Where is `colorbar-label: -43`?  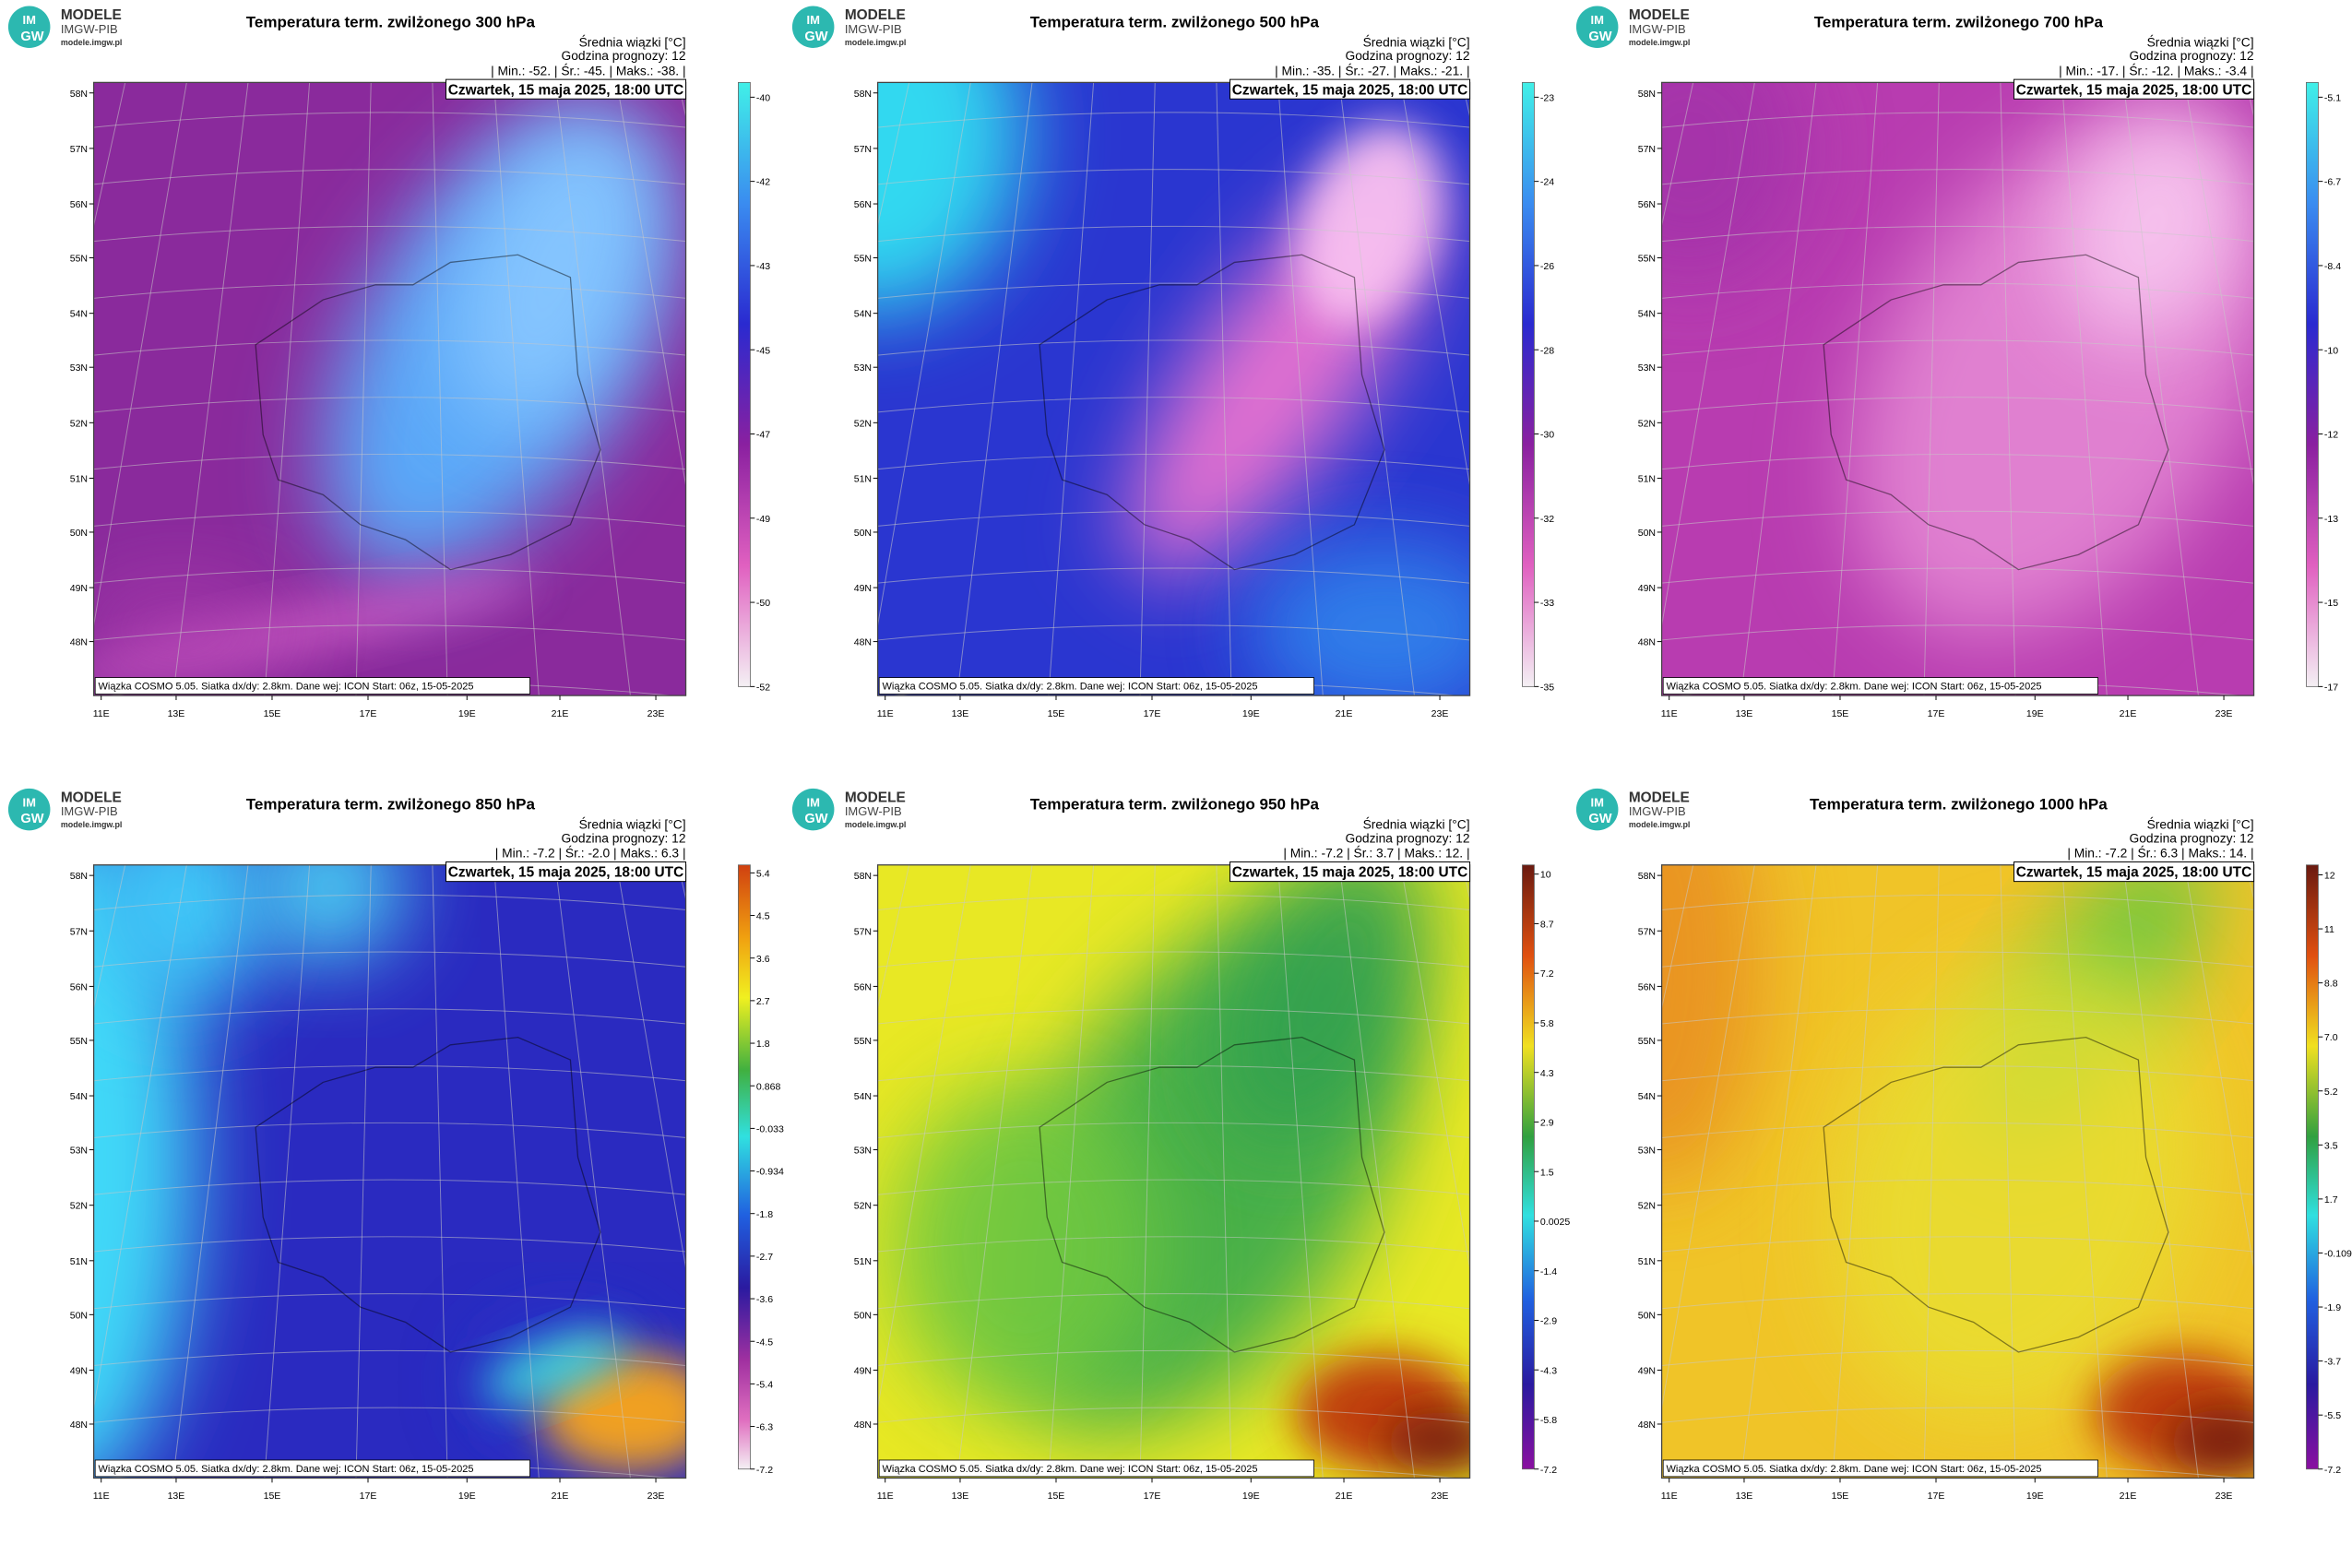
colorbar-label: -43 is located at coordinates (763, 266).